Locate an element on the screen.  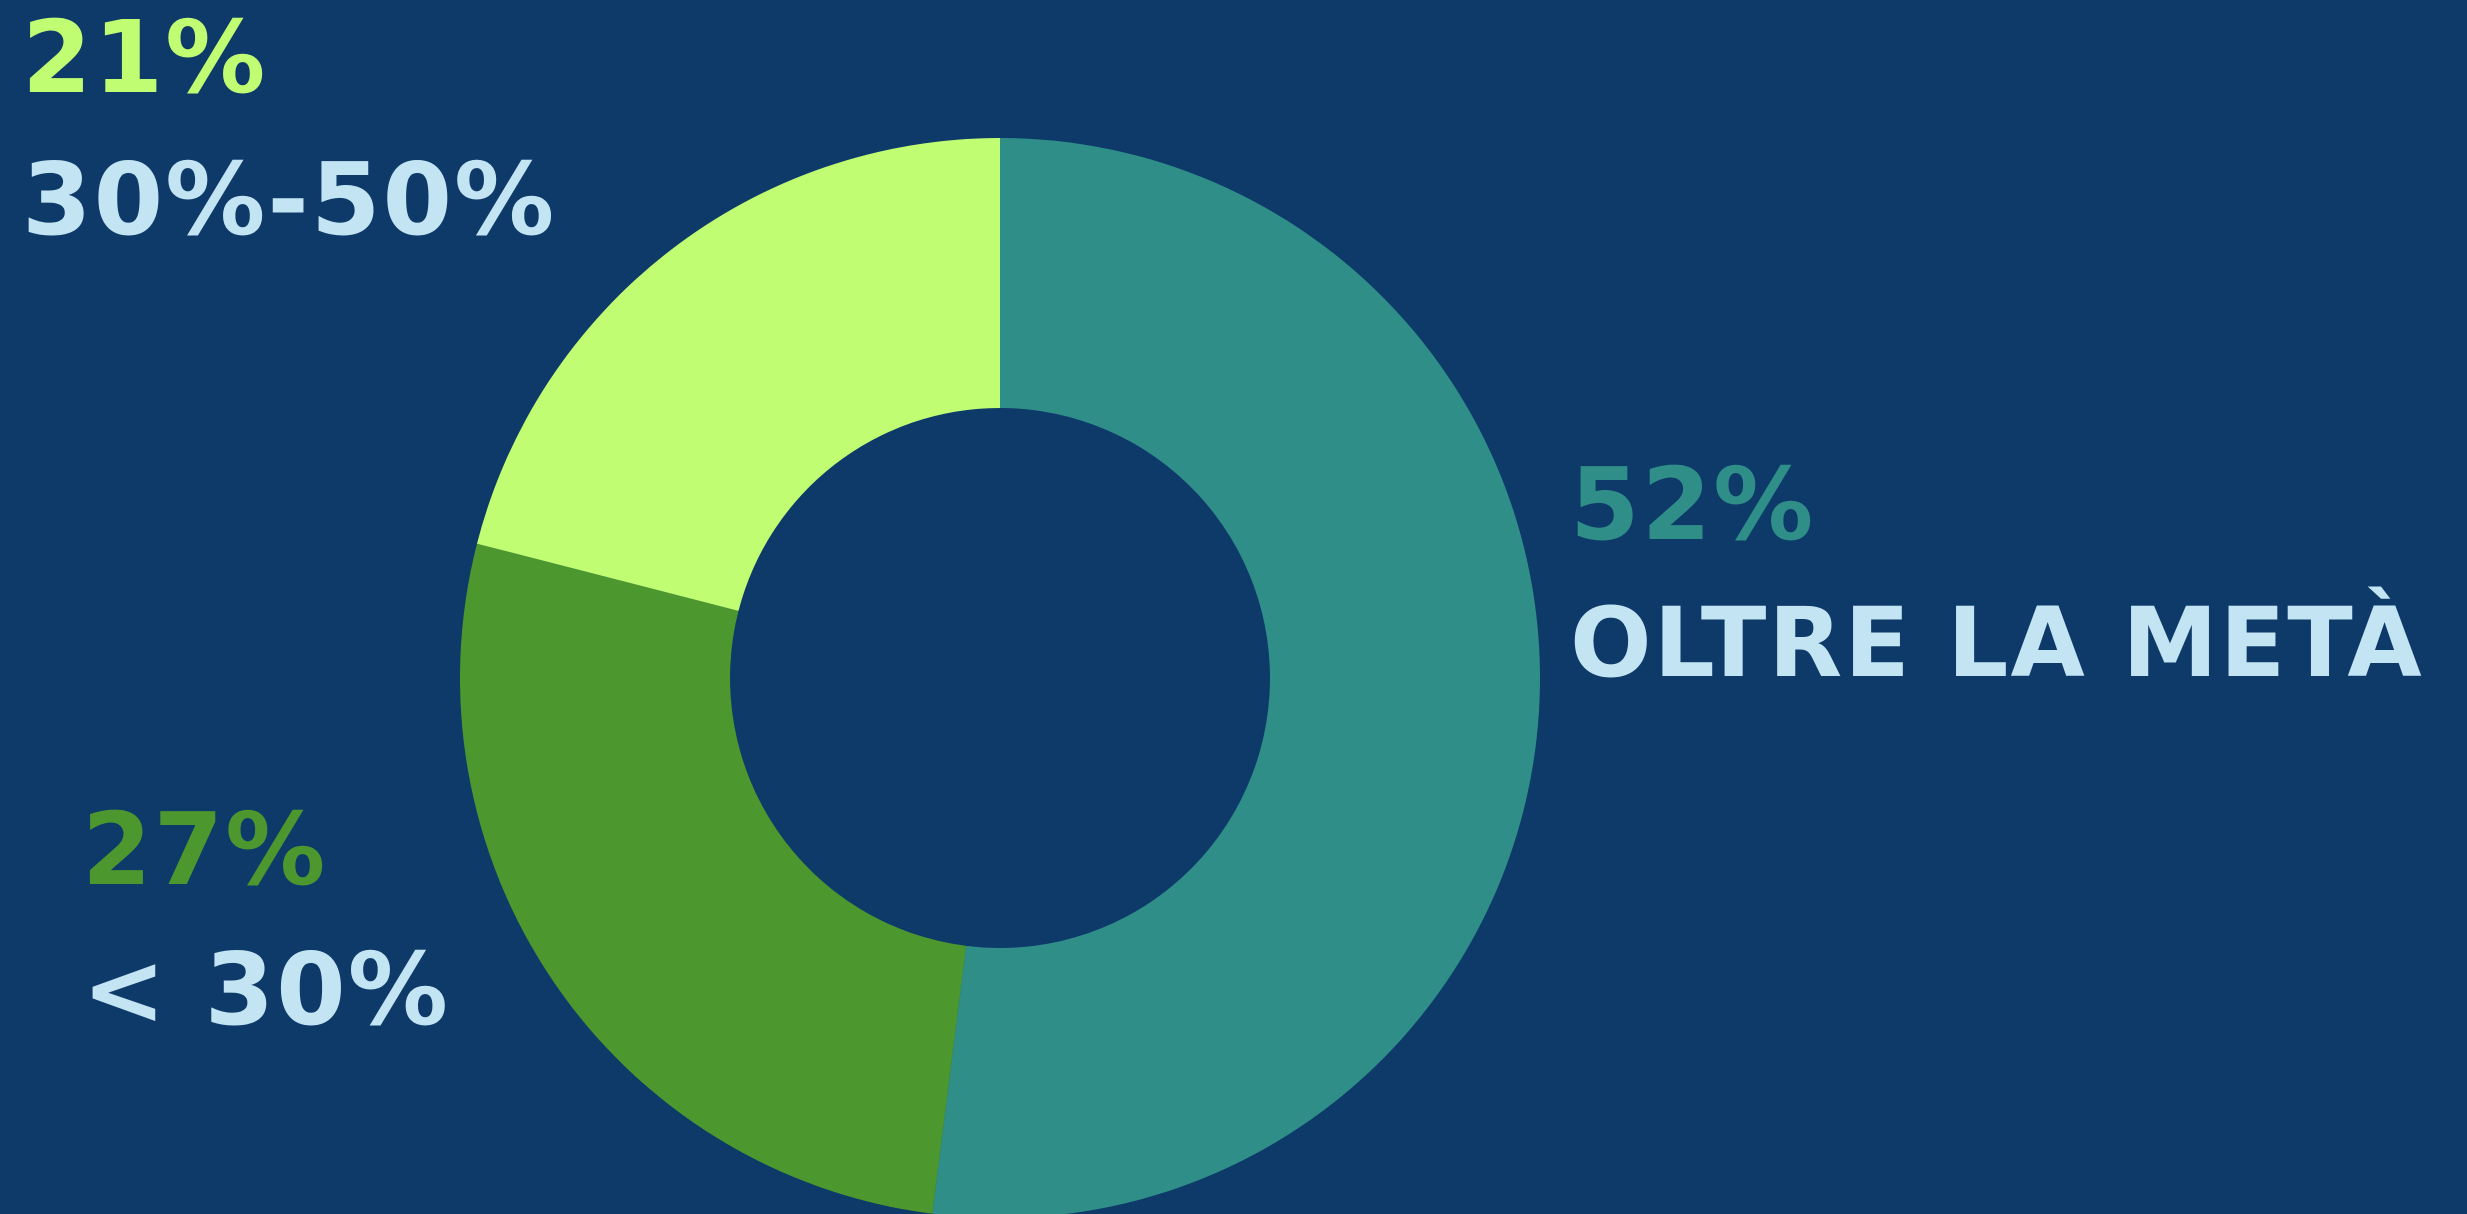
slice-category-label: OLTRE LA METÀ is located at coordinates (1997, 643).